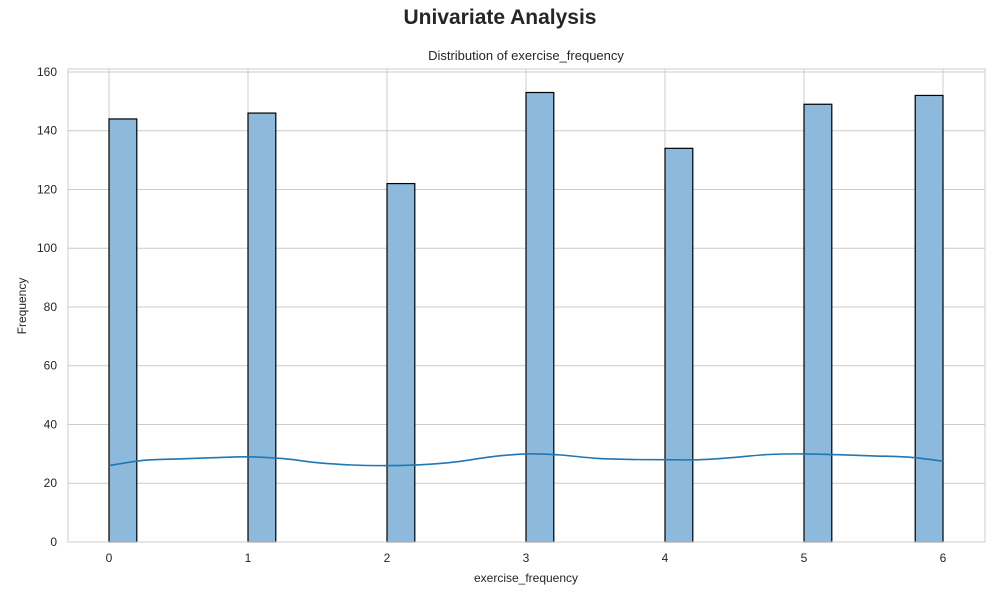 This screenshot has height=600, width=1000. Describe the element at coordinates (47, 131) in the screenshot. I see `y-tick-label: 140` at that location.